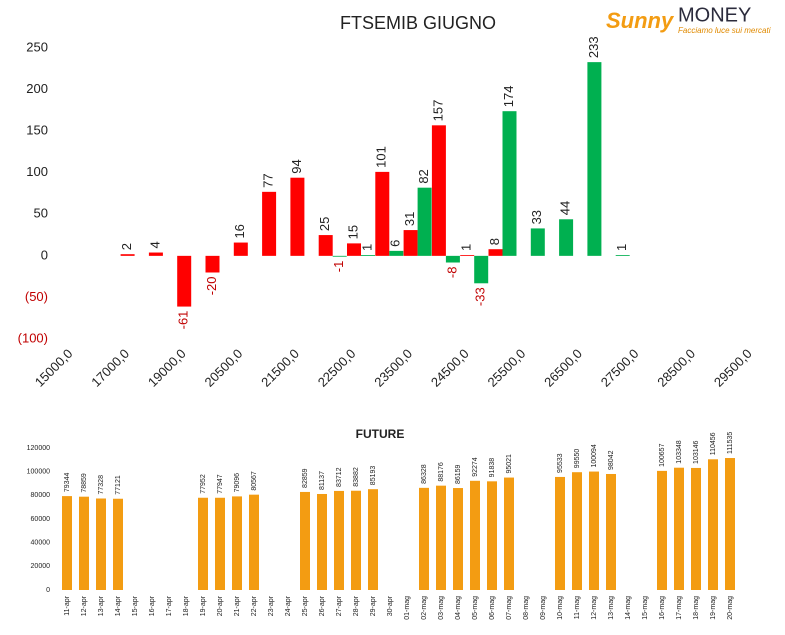 Image resolution: width=785 pixels, height=635 pixels. I want to click on value-label: 103146, so click(696, 451).